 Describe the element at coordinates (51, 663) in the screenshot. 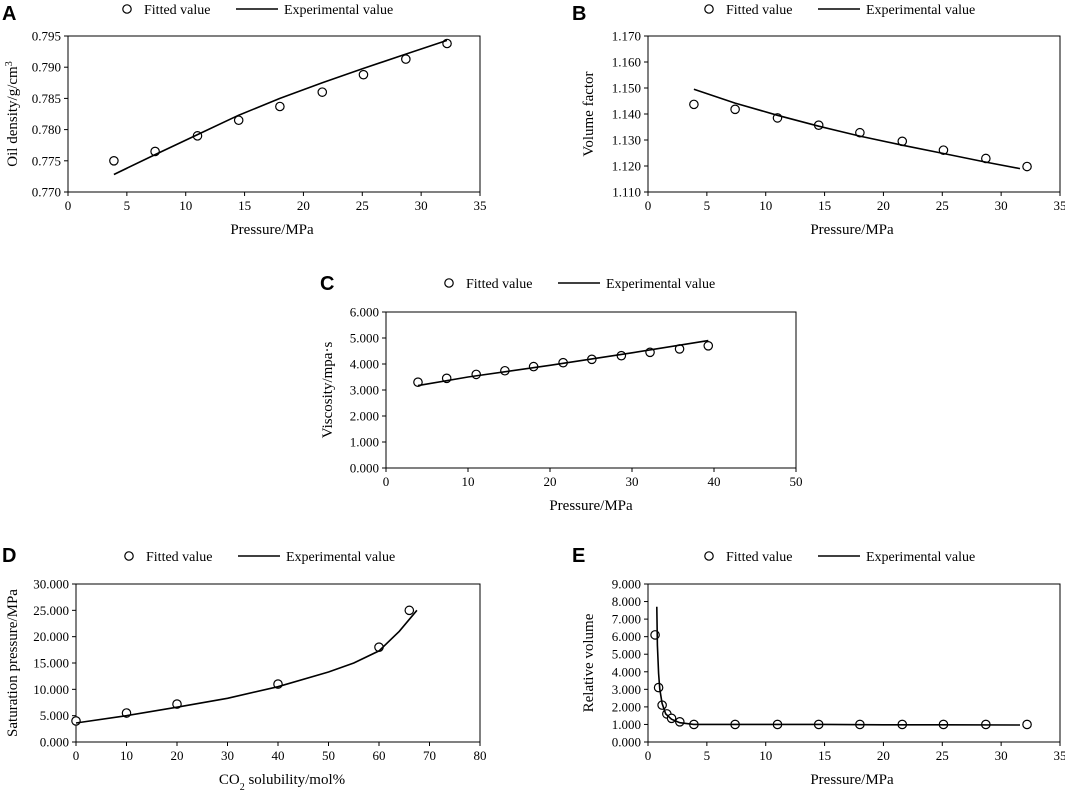

I see `y-tick-label: 15.000` at that location.